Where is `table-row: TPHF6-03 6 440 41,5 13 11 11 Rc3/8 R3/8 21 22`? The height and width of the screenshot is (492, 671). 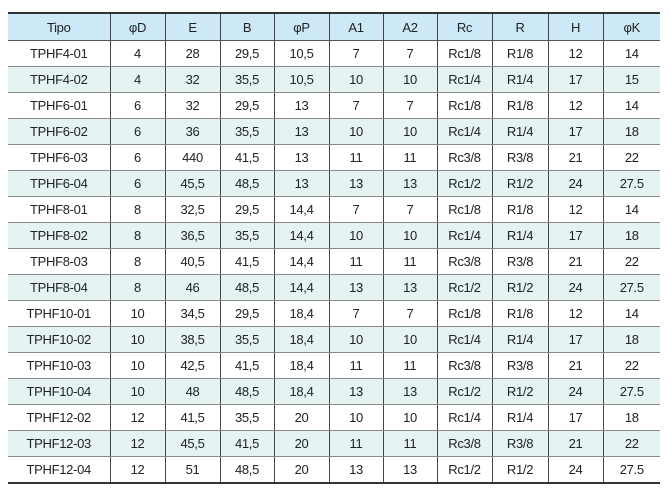
table-row: TPHF6-03 6 440 41,5 13 11 11 Rc3/8 R3/8 21 22 is located at coordinates (334, 157).